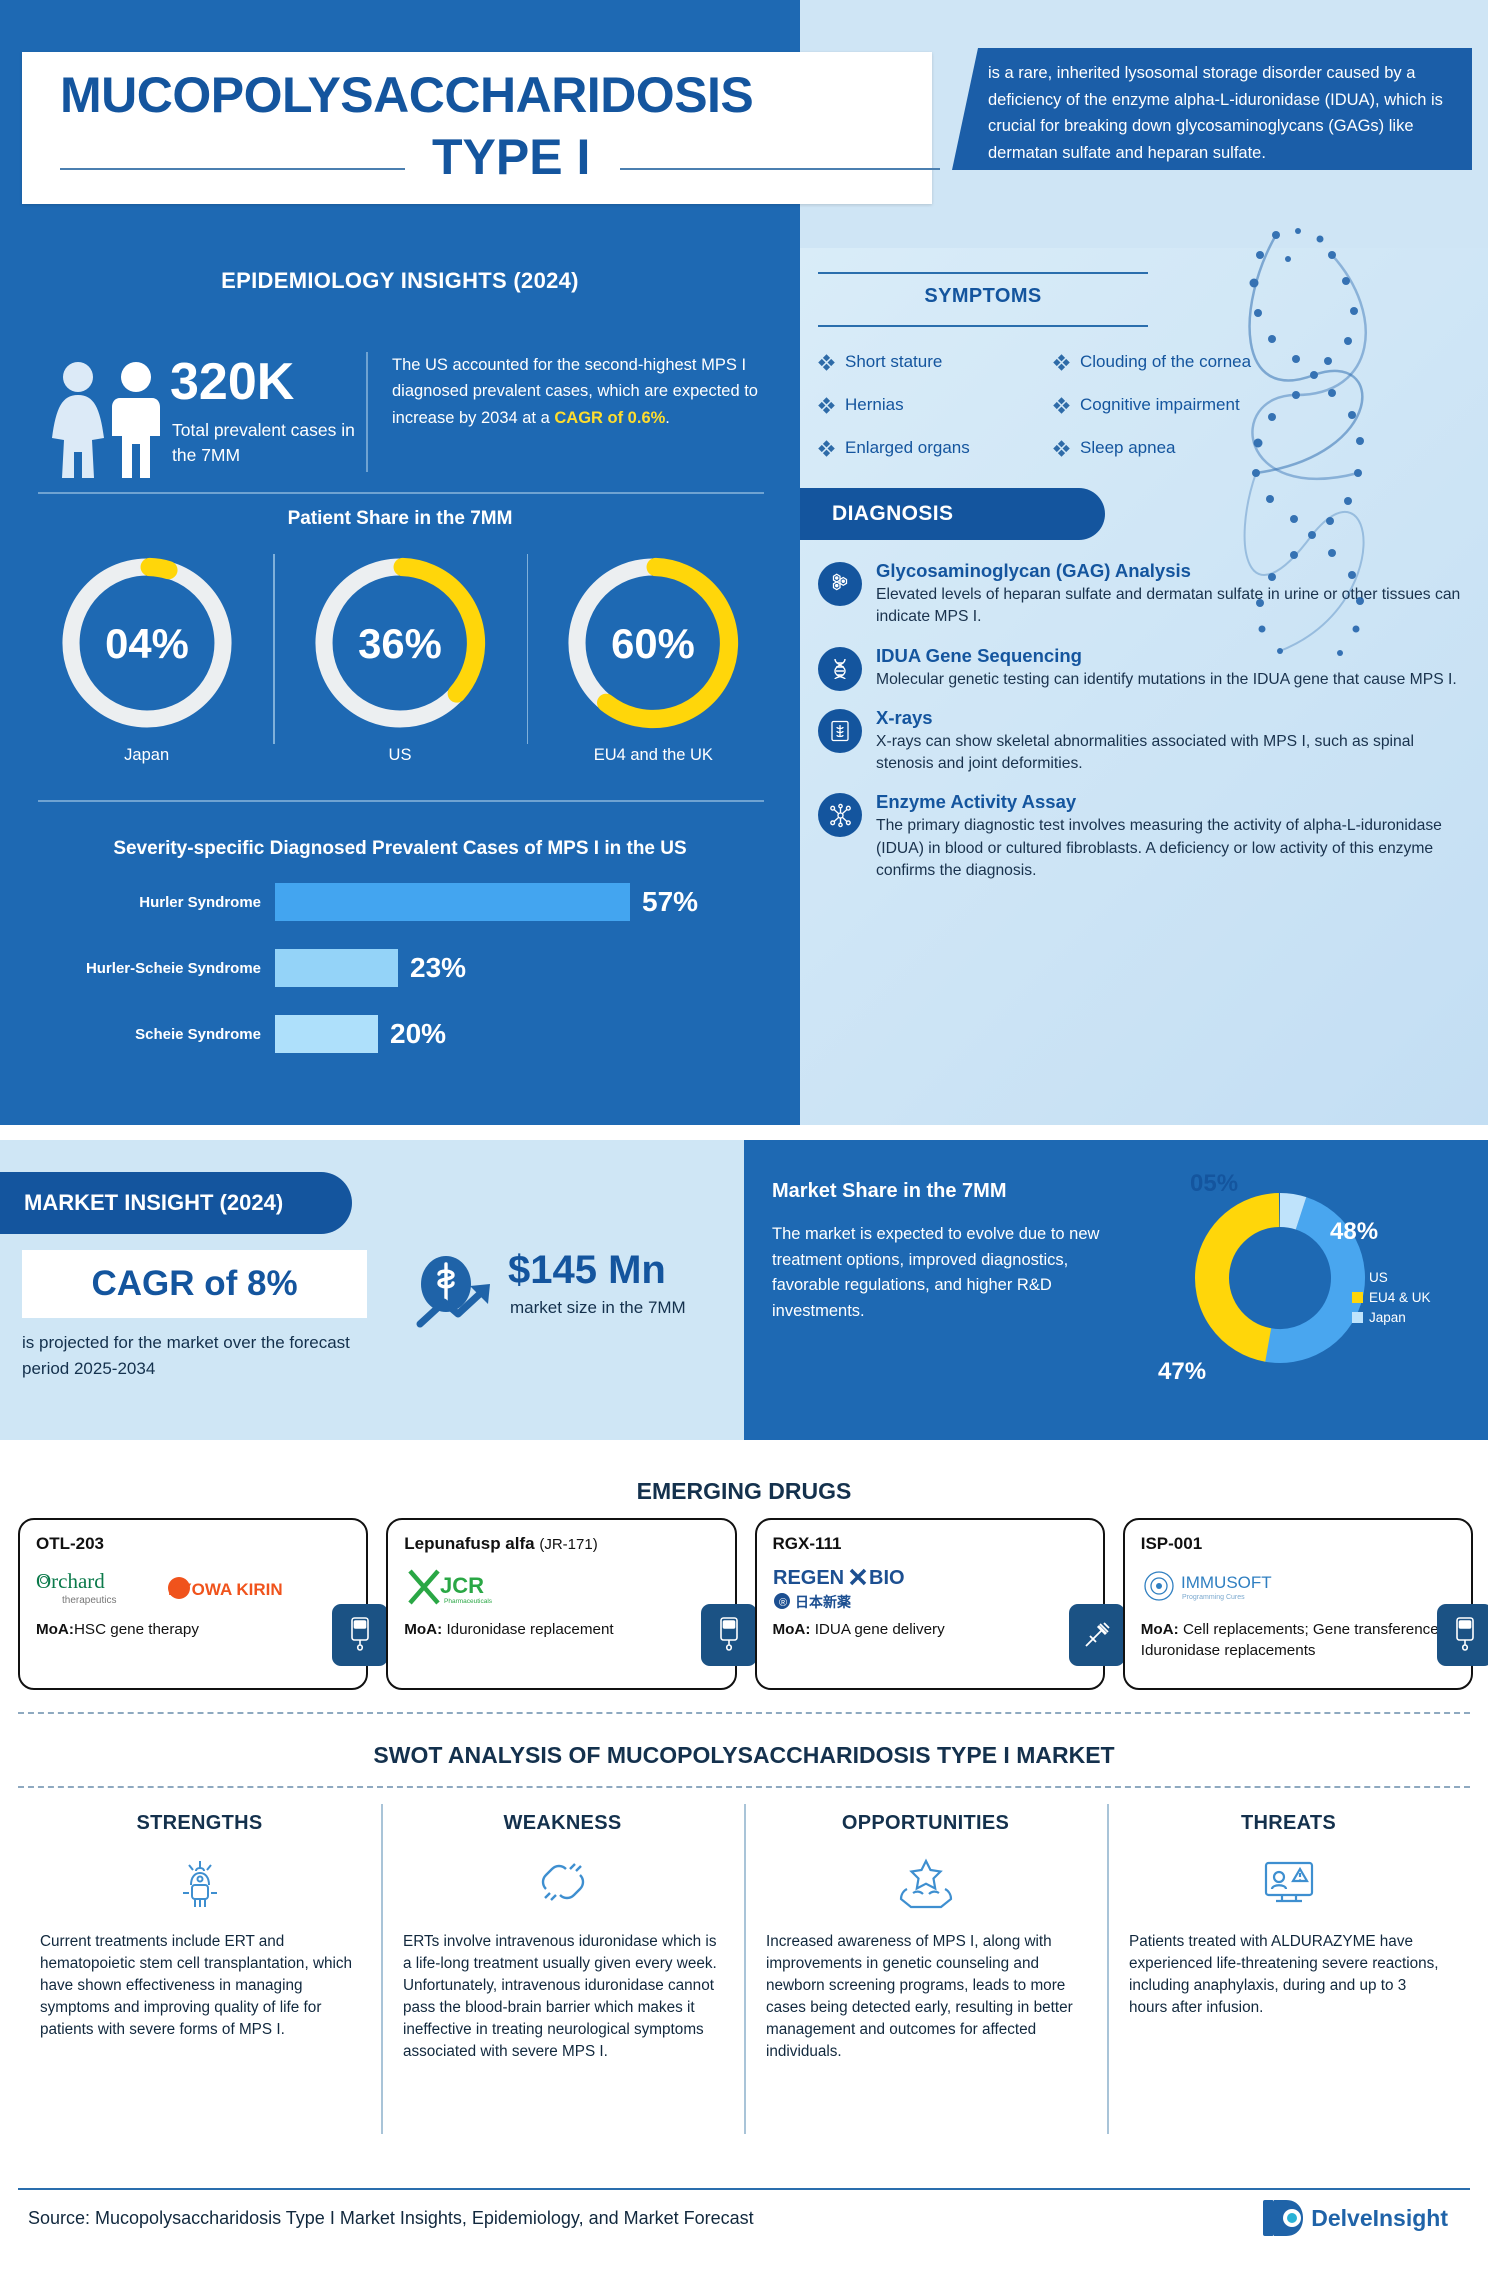 This screenshot has height=2293, width=1488. What do you see at coordinates (400, 755) in the screenshot?
I see `donut-label-us: US` at bounding box center [400, 755].